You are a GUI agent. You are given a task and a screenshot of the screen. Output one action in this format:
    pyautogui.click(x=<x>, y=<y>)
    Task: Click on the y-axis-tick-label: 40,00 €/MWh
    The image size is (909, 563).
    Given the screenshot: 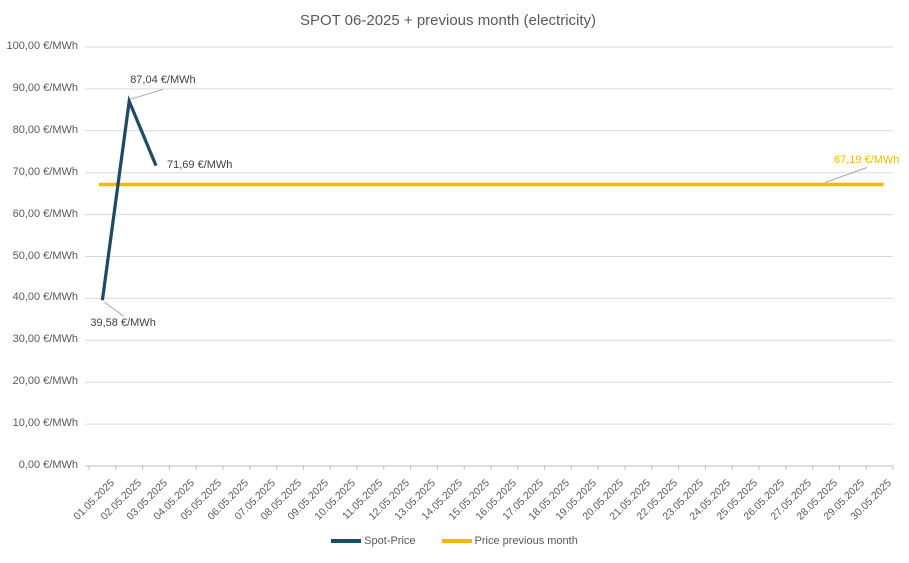 What is the action you would take?
    pyautogui.click(x=45, y=297)
    